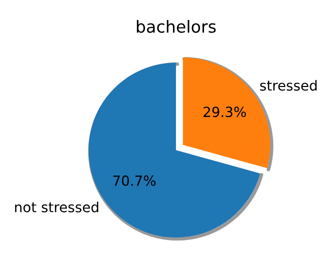 Image resolution: width=332 pixels, height=273 pixels. Describe the element at coordinates (56, 207) in the screenshot. I see `slice-label: not stressed` at that location.